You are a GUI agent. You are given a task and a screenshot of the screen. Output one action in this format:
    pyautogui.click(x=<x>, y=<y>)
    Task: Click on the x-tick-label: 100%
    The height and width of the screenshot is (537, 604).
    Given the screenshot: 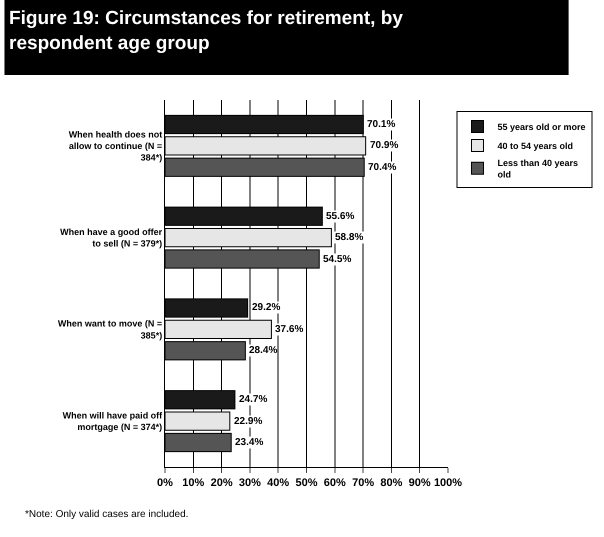 What is the action you would take?
    pyautogui.click(x=448, y=483)
    